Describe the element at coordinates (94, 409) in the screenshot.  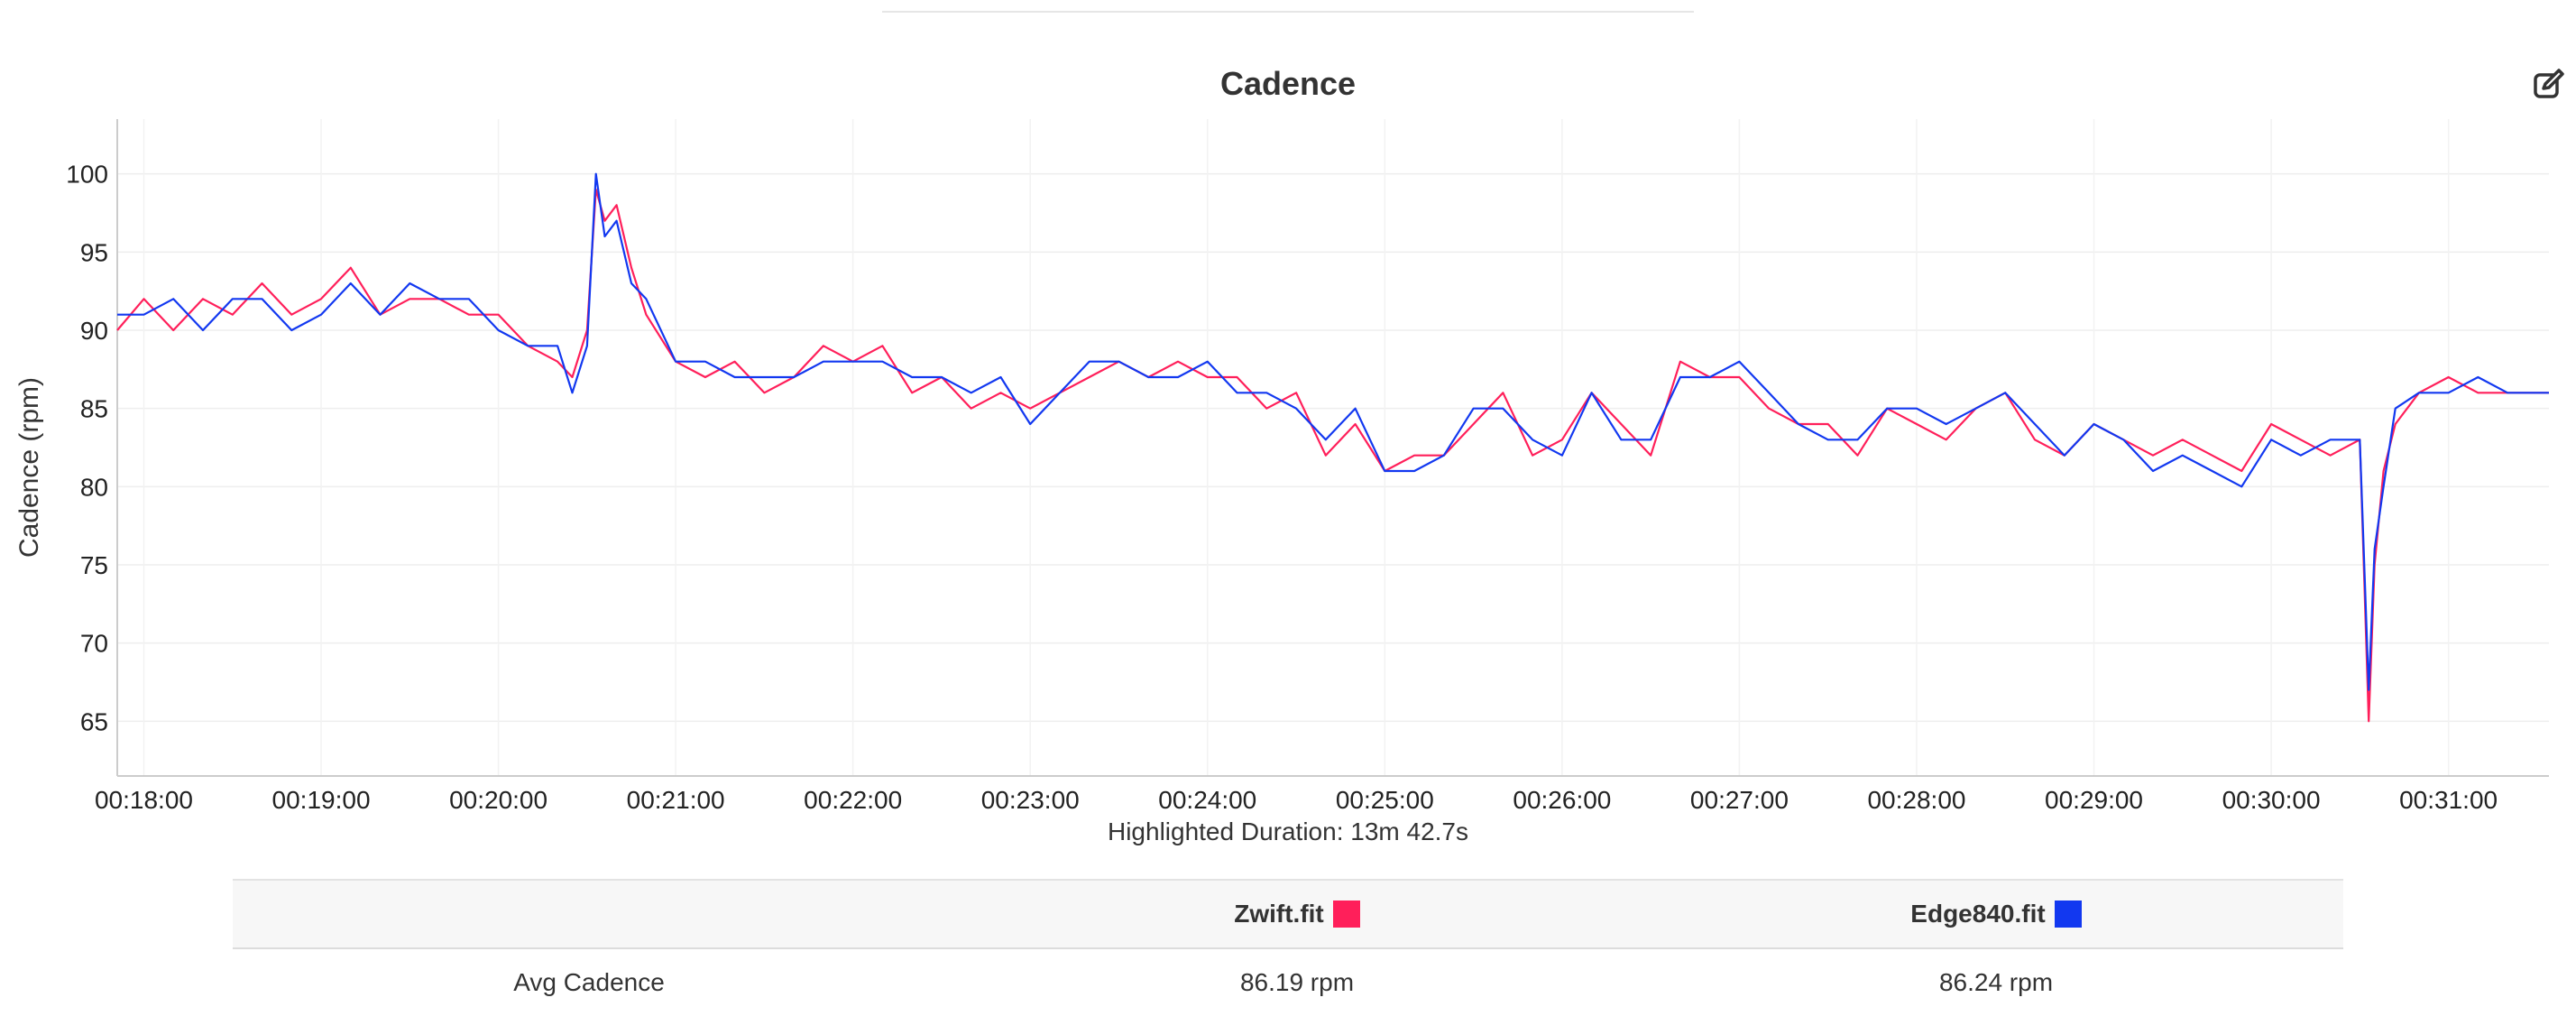
I see `y-tick-label: 85` at that location.